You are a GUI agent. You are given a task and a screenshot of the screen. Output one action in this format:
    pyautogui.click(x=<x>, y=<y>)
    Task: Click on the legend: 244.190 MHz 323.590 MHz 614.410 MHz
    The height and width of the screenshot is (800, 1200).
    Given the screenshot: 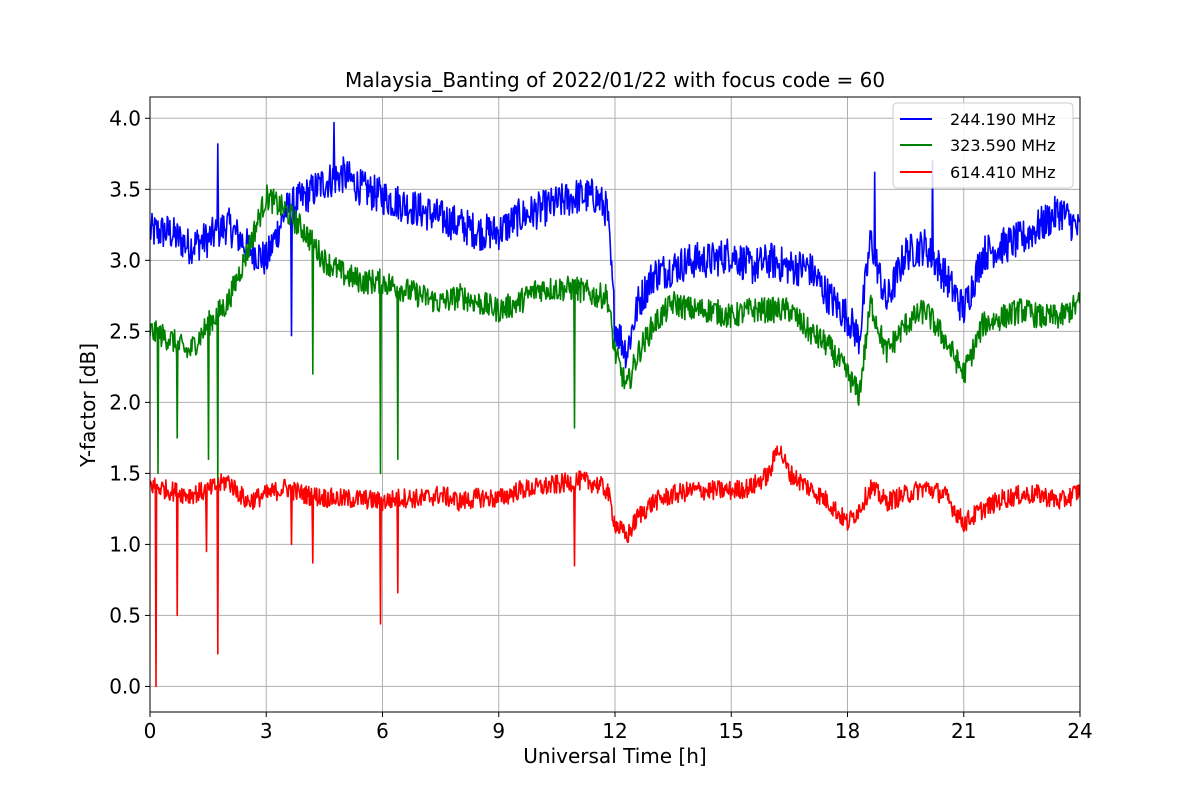 What is the action you would take?
    pyautogui.click(x=983, y=145)
    